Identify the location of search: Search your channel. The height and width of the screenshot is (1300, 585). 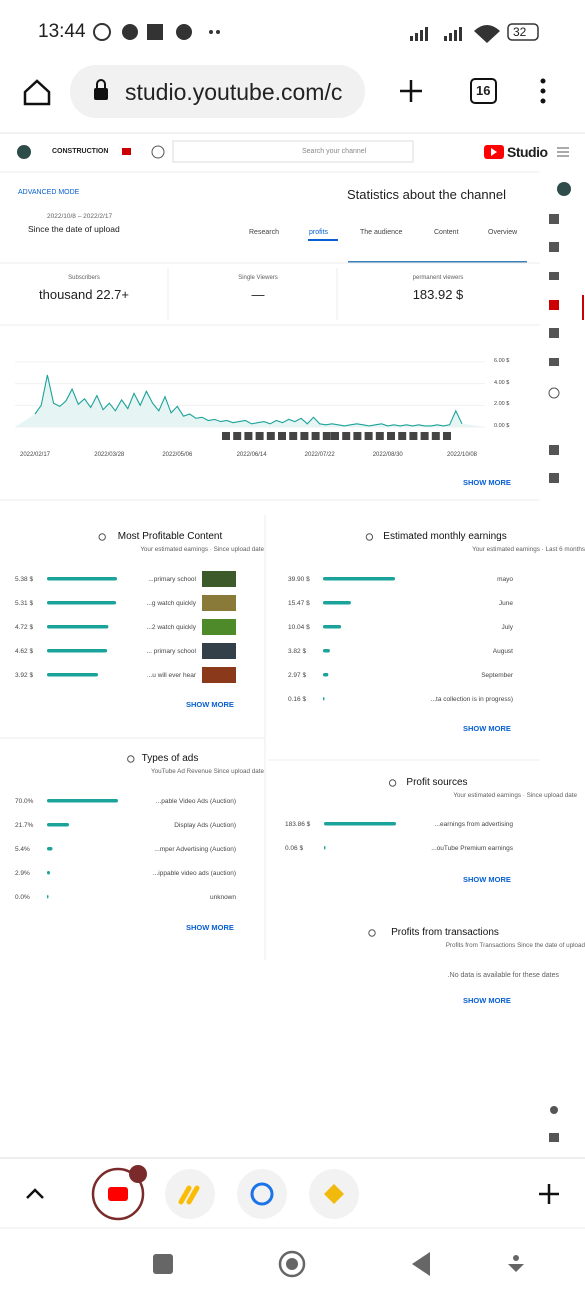
(334, 151).